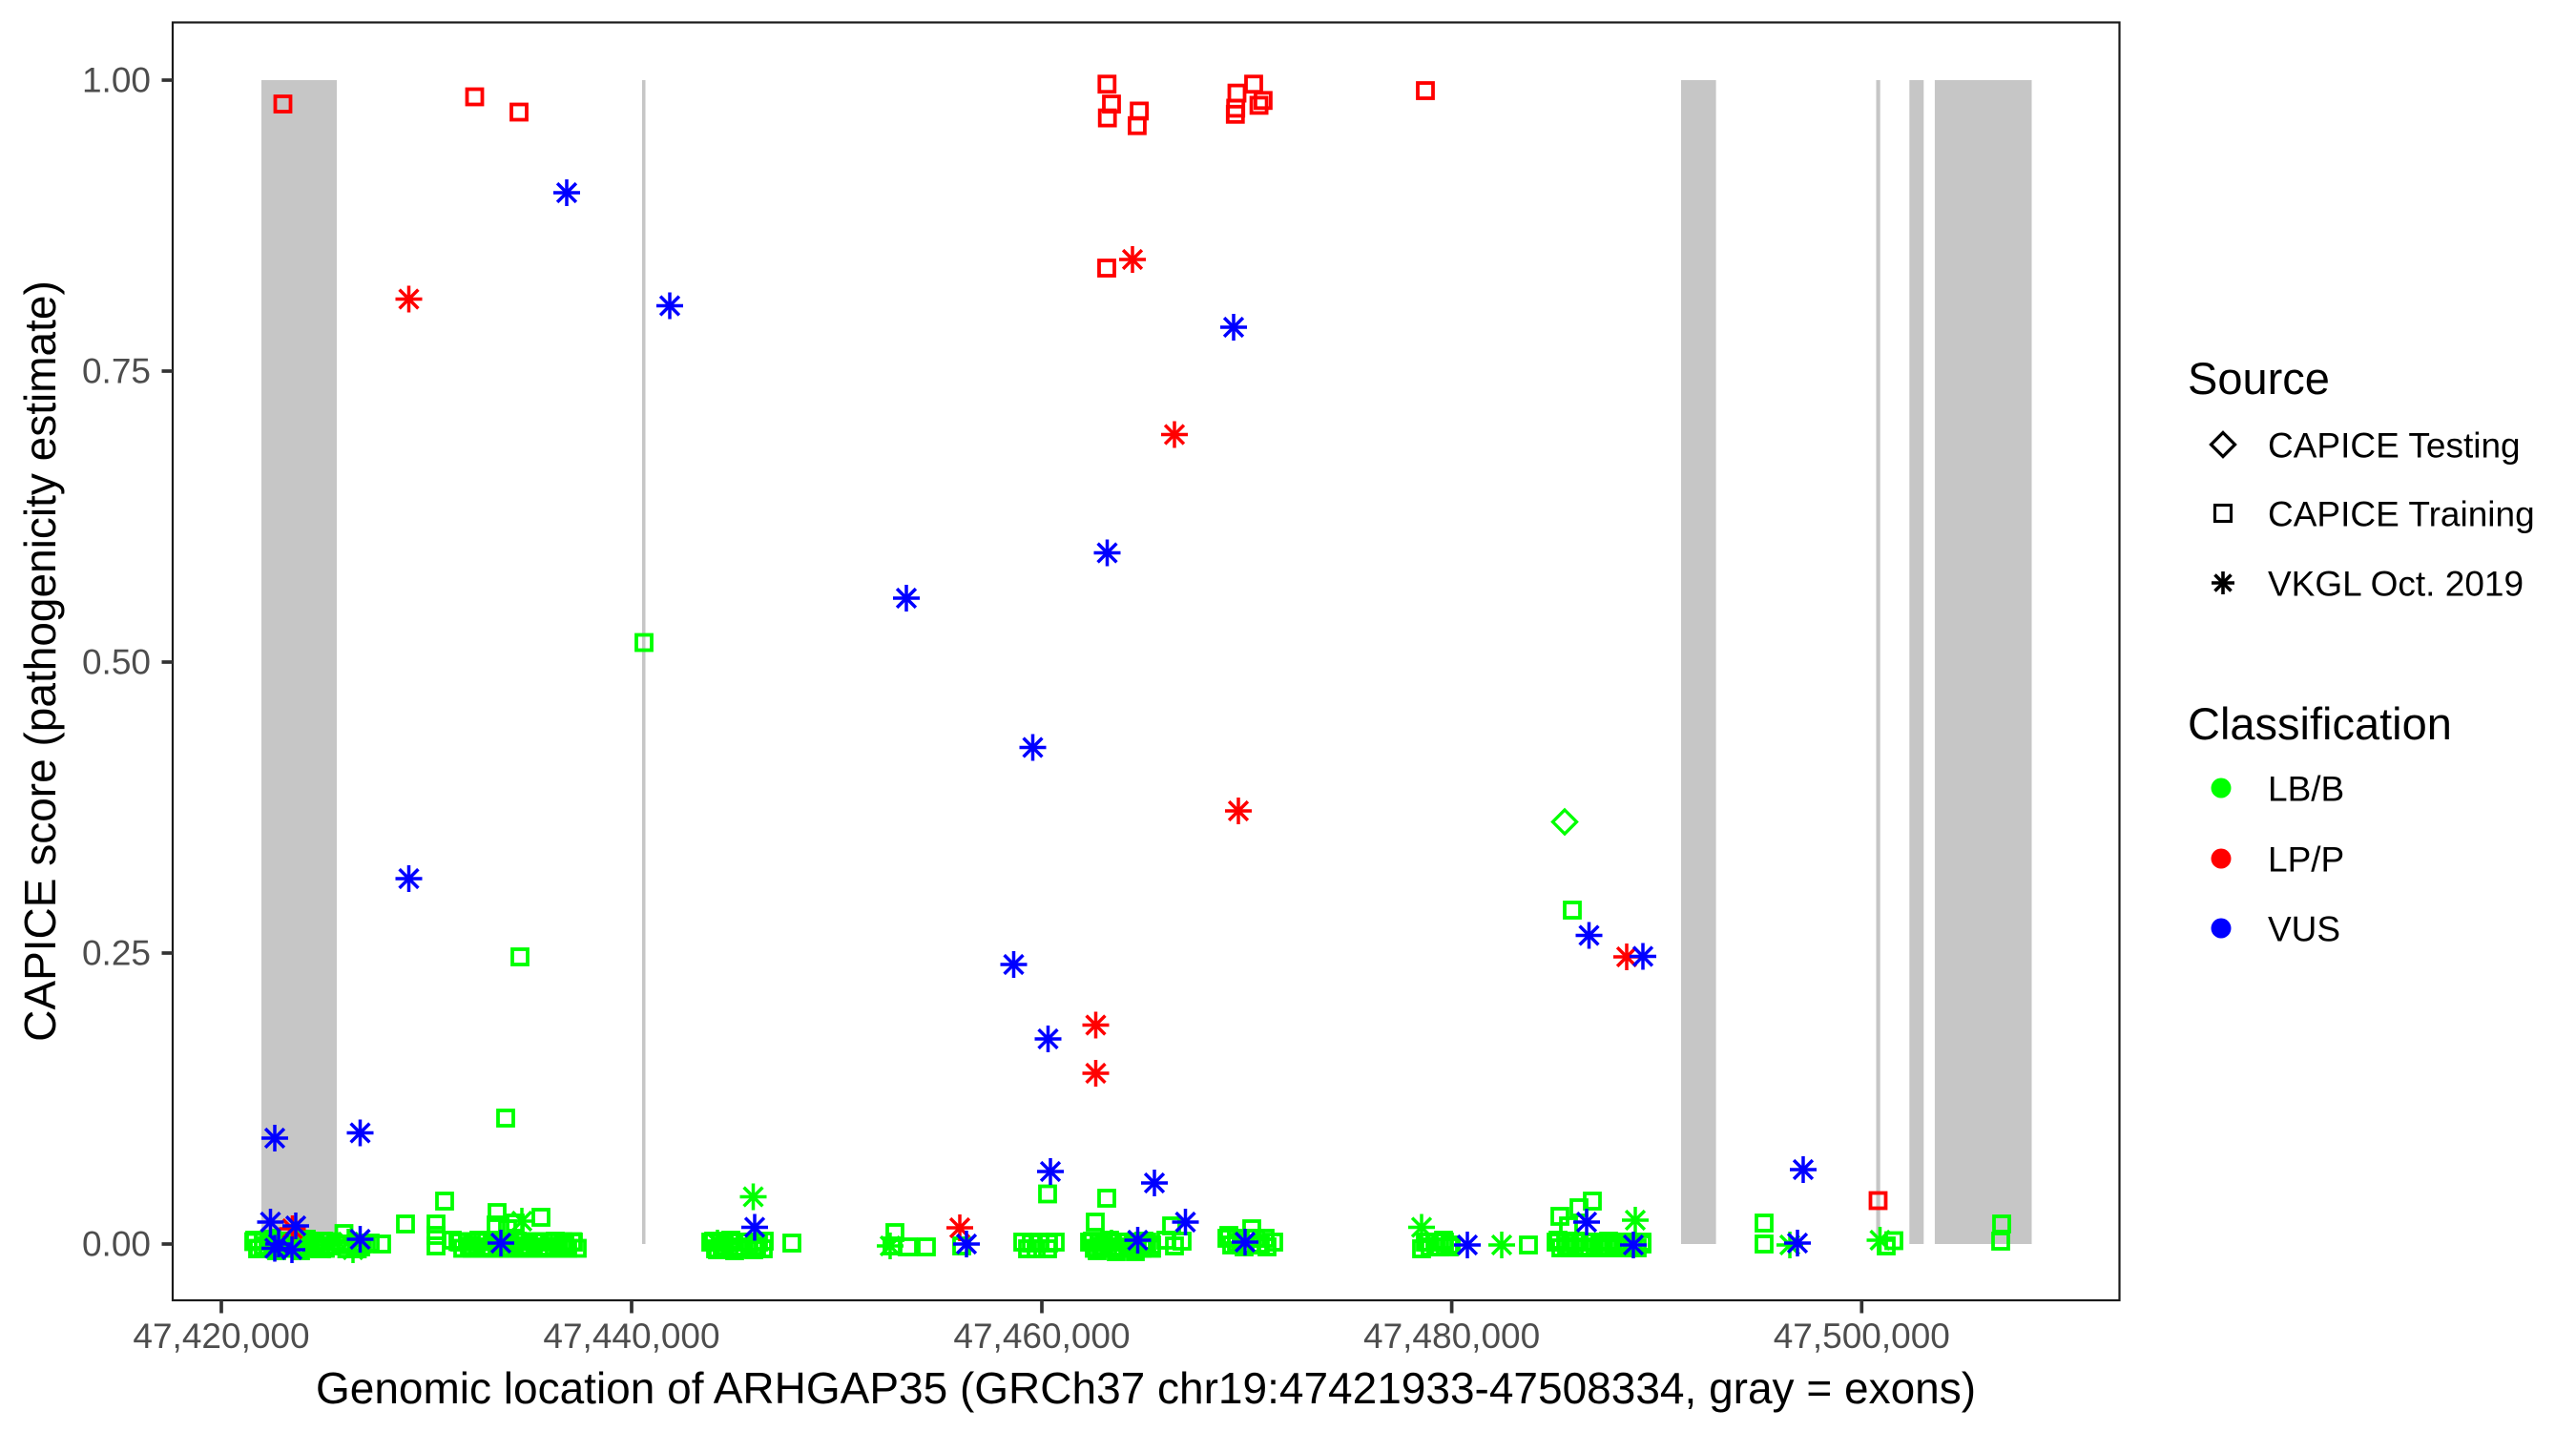 The image size is (2576, 1431). What do you see at coordinates (221, 1336) in the screenshot?
I see `svg-text: 47,420,000` at bounding box center [221, 1336].